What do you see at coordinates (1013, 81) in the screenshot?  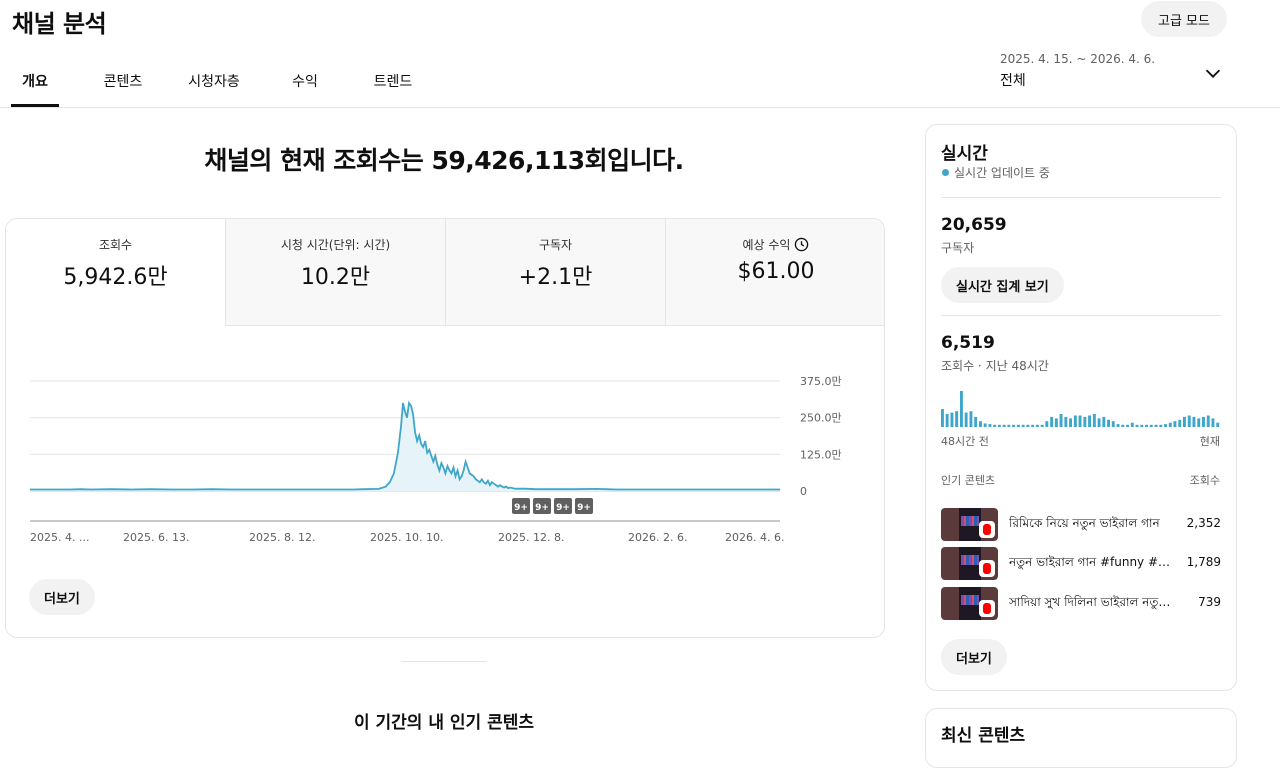 I see `date-scope-text: 전체` at bounding box center [1013, 81].